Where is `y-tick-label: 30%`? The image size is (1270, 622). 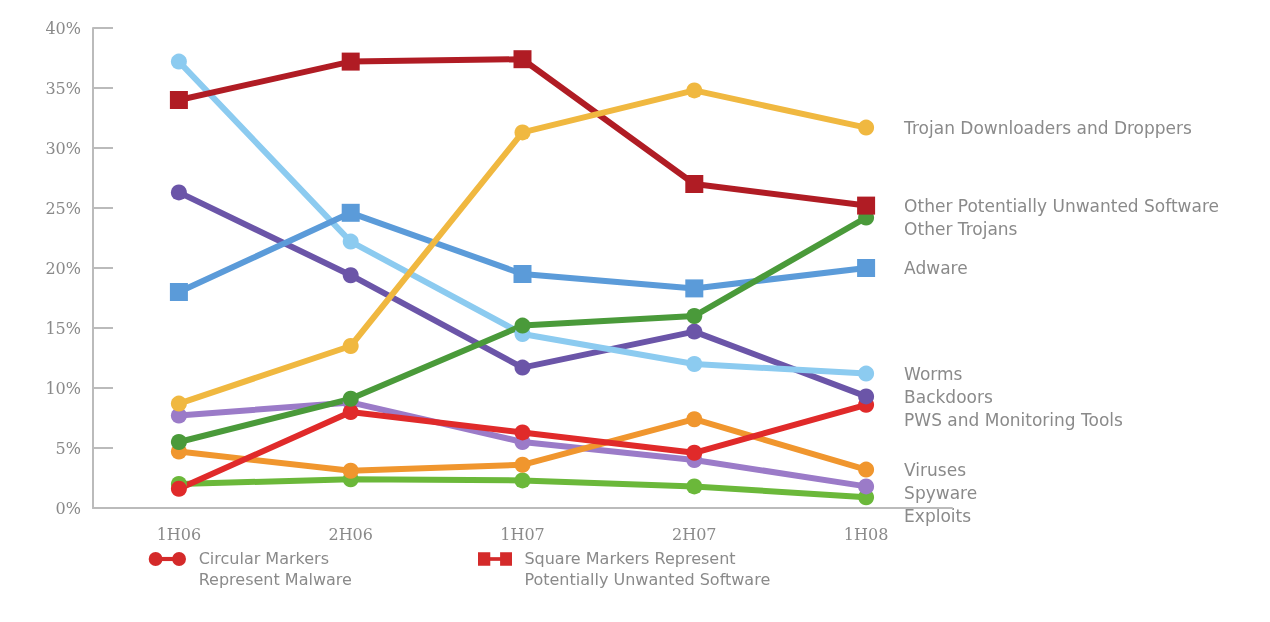 y-tick-label: 30% is located at coordinates (63, 148).